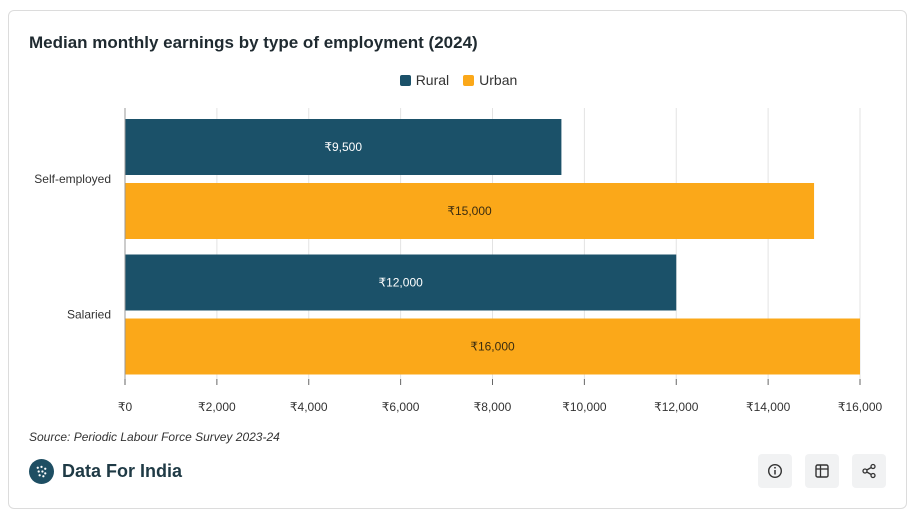  I want to click on legend-label-urban: Urban, so click(498, 80).